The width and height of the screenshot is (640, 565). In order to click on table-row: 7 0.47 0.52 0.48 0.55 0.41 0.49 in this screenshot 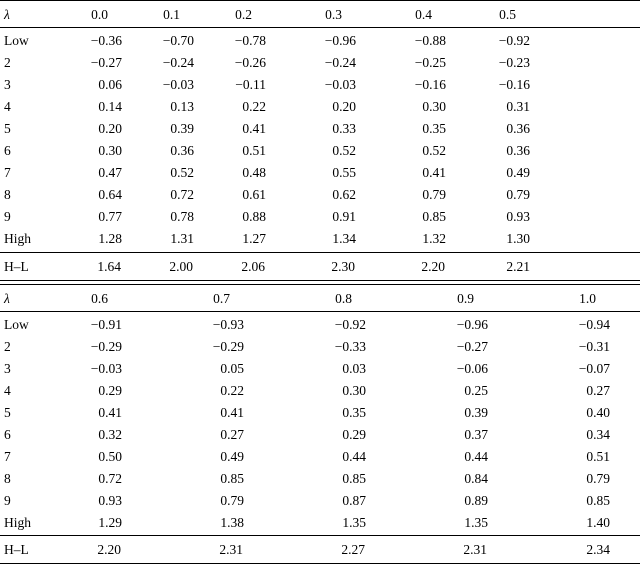, I will do `click(320, 173)`.